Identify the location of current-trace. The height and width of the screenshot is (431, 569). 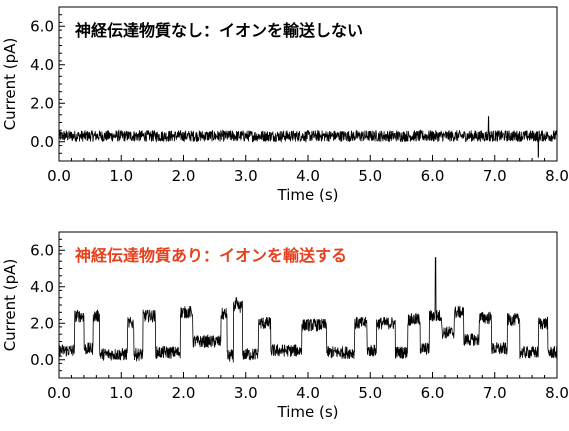
(308, 137).